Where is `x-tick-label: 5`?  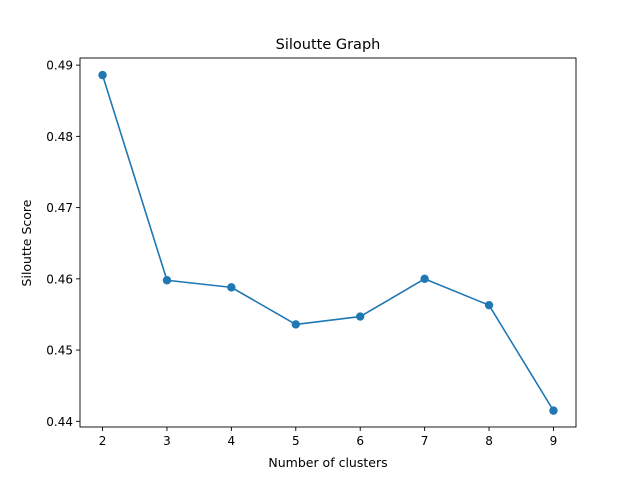 x-tick-label: 5 is located at coordinates (296, 441).